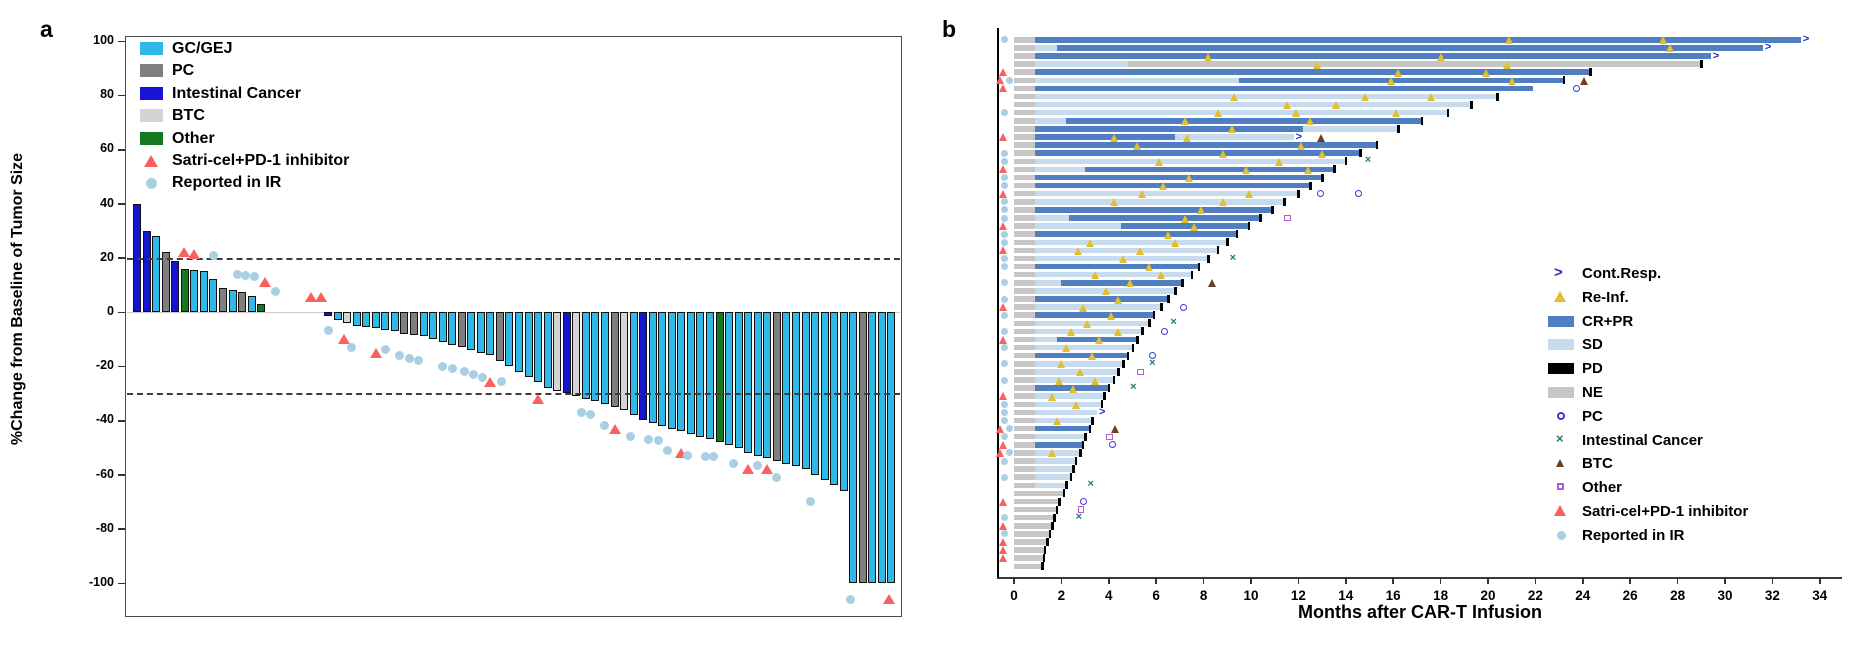  Describe the element at coordinates (1298, 595) in the screenshot. I see `x-tick-label: 12` at that location.